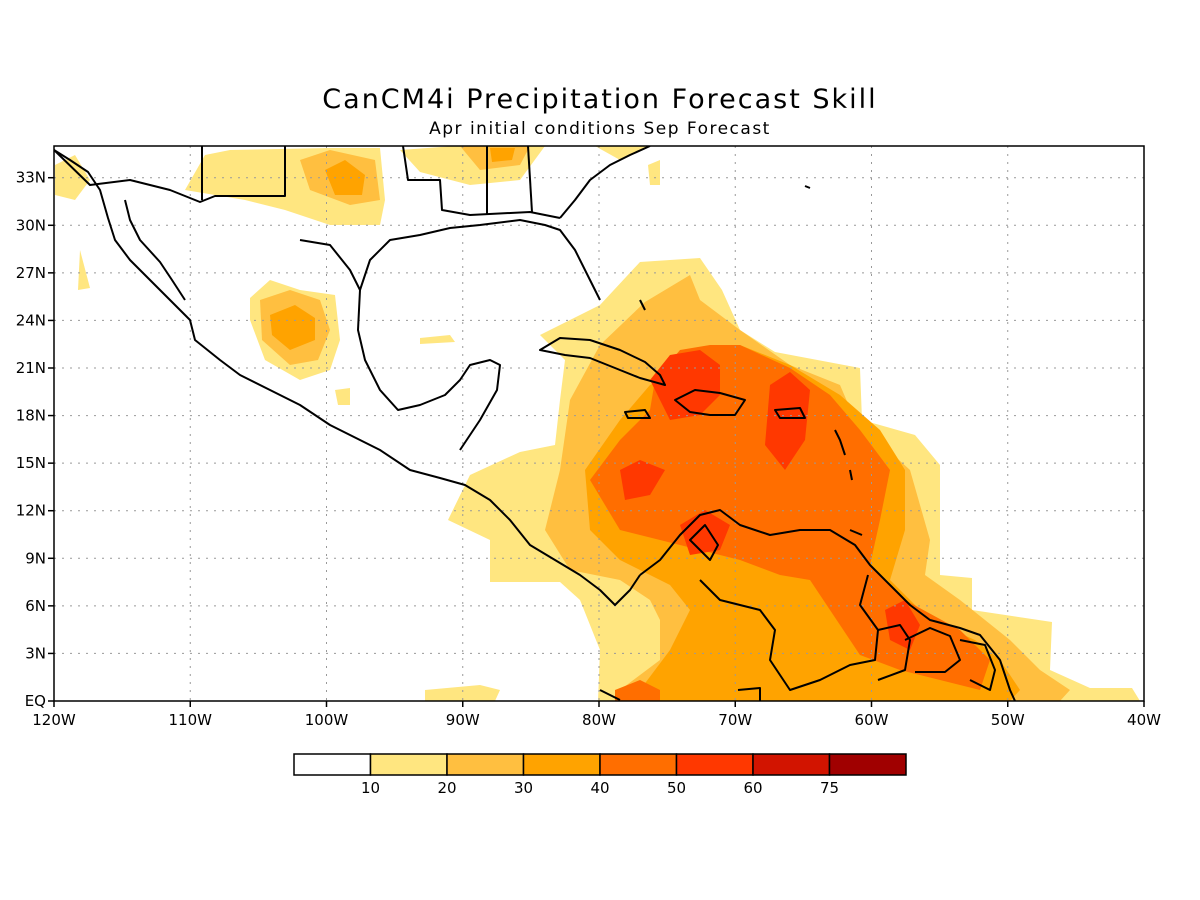  I want to click on lat-tick-label: 6N, so click(35, 606).